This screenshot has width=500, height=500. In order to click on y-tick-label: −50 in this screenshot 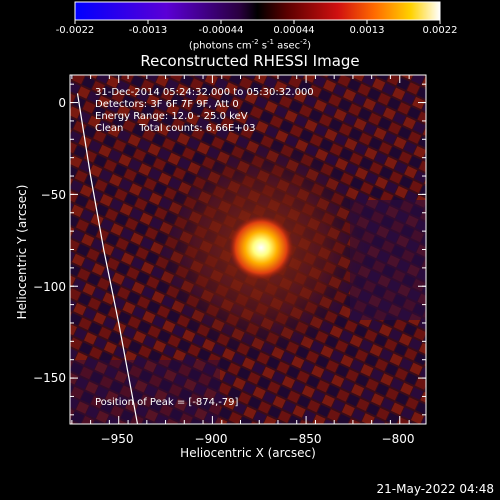, I will do `click(53, 195)`.